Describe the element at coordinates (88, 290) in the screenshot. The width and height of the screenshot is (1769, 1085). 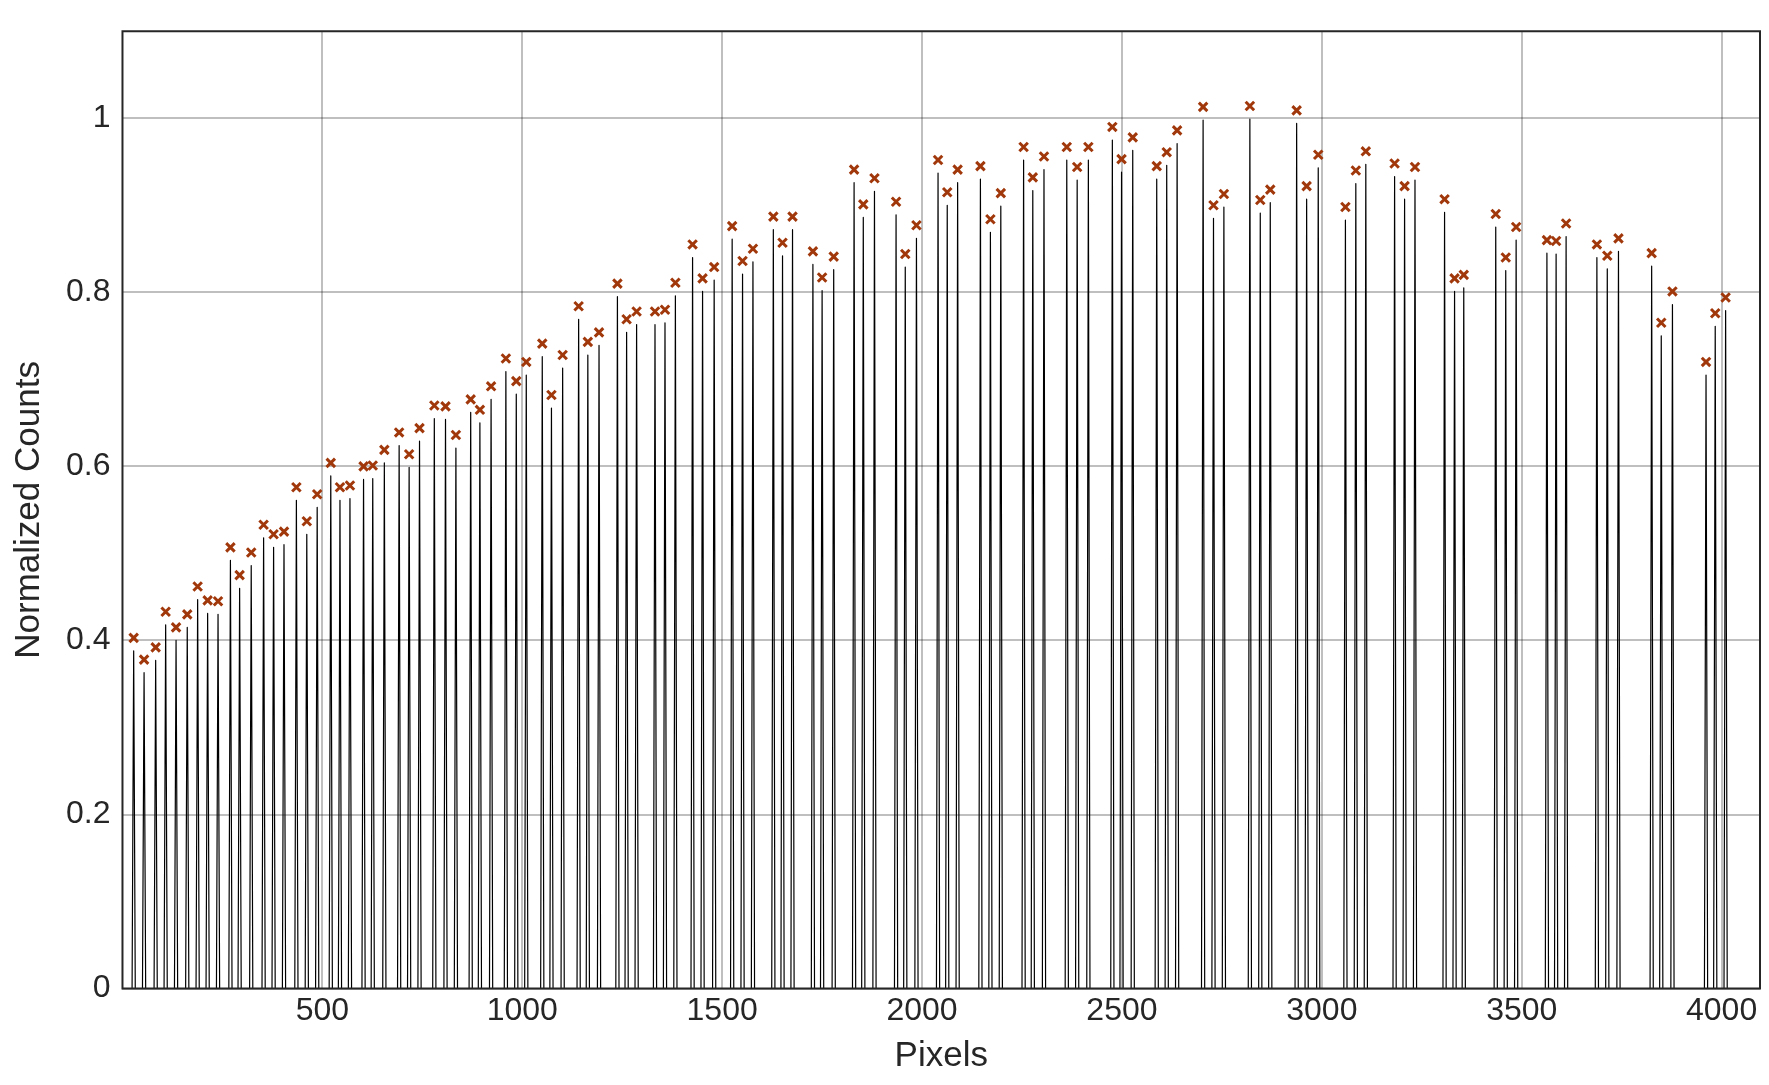
I see `y-tick-label: 0.8` at that location.